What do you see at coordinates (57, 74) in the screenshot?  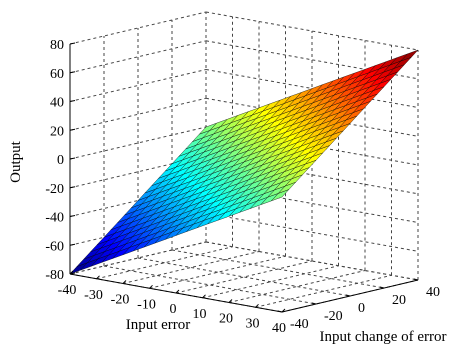 I see `z-tick-label: 60` at bounding box center [57, 74].